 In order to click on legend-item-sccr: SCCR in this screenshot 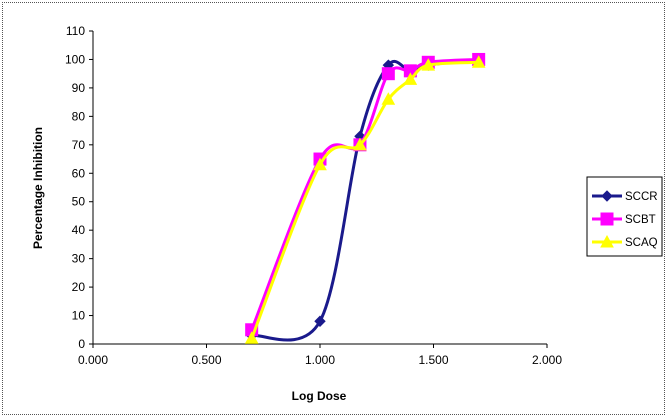, I will do `click(625, 196)`.